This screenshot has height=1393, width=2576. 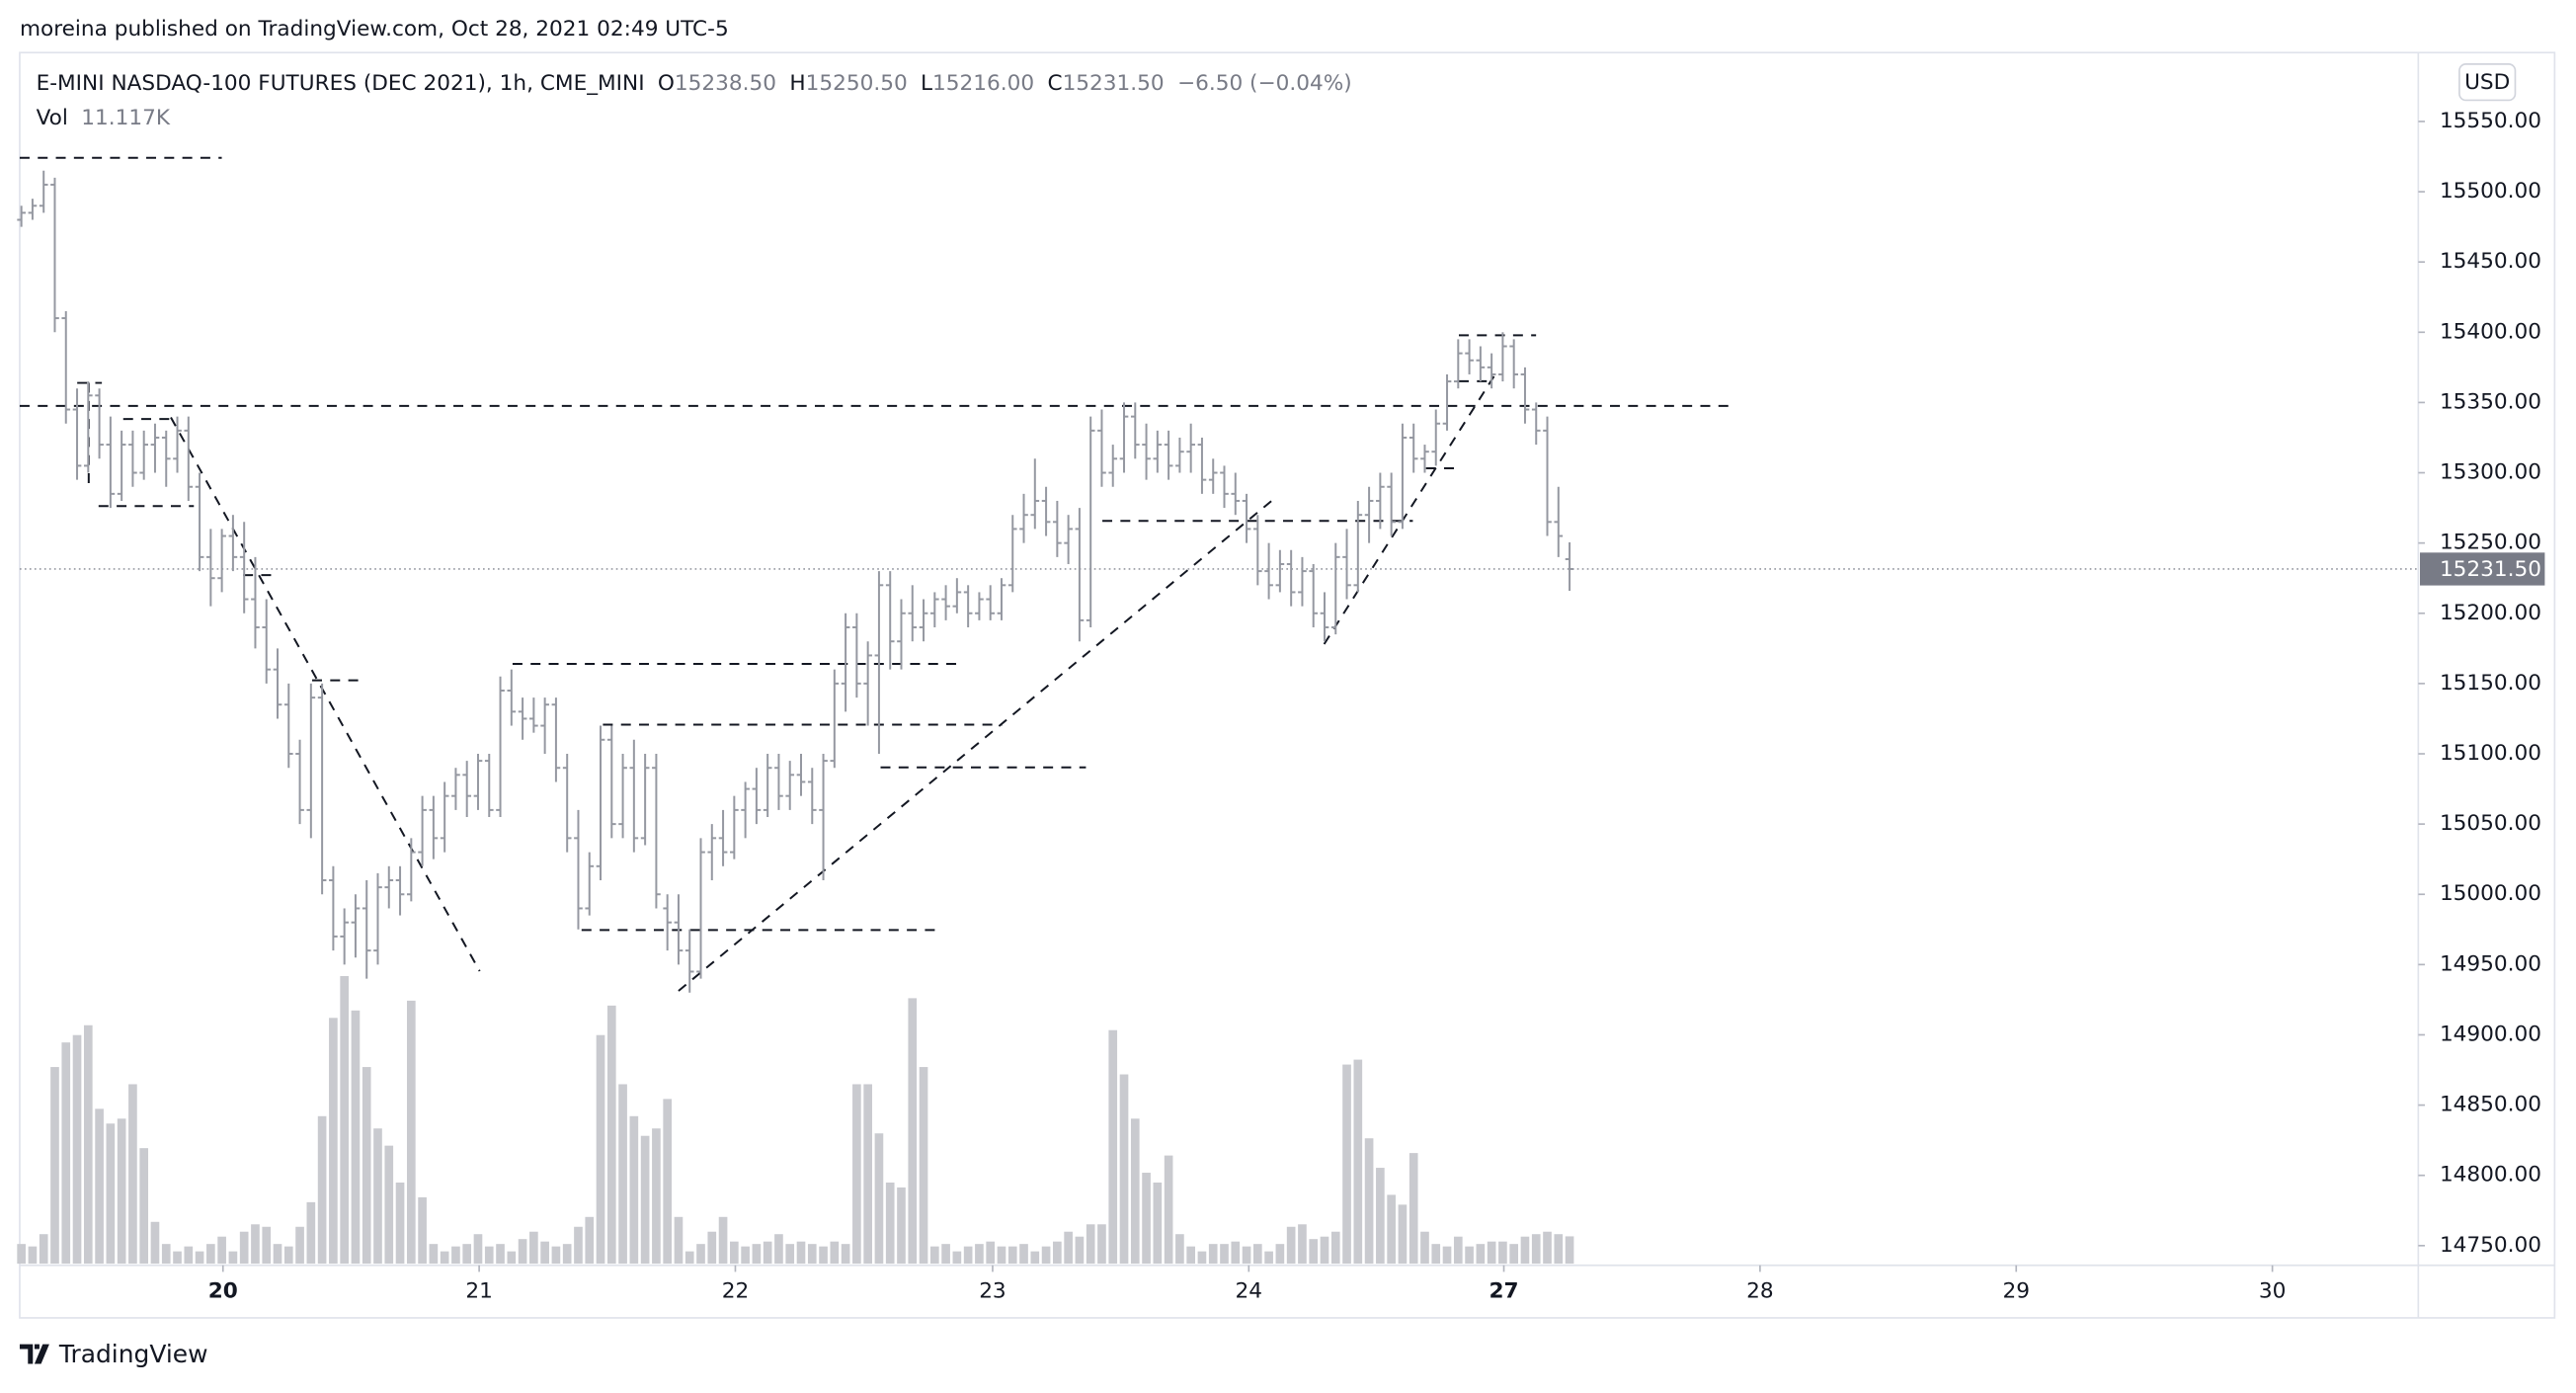 What do you see at coordinates (2490, 262) in the screenshot?
I see `y-tick-label: 15450.00` at bounding box center [2490, 262].